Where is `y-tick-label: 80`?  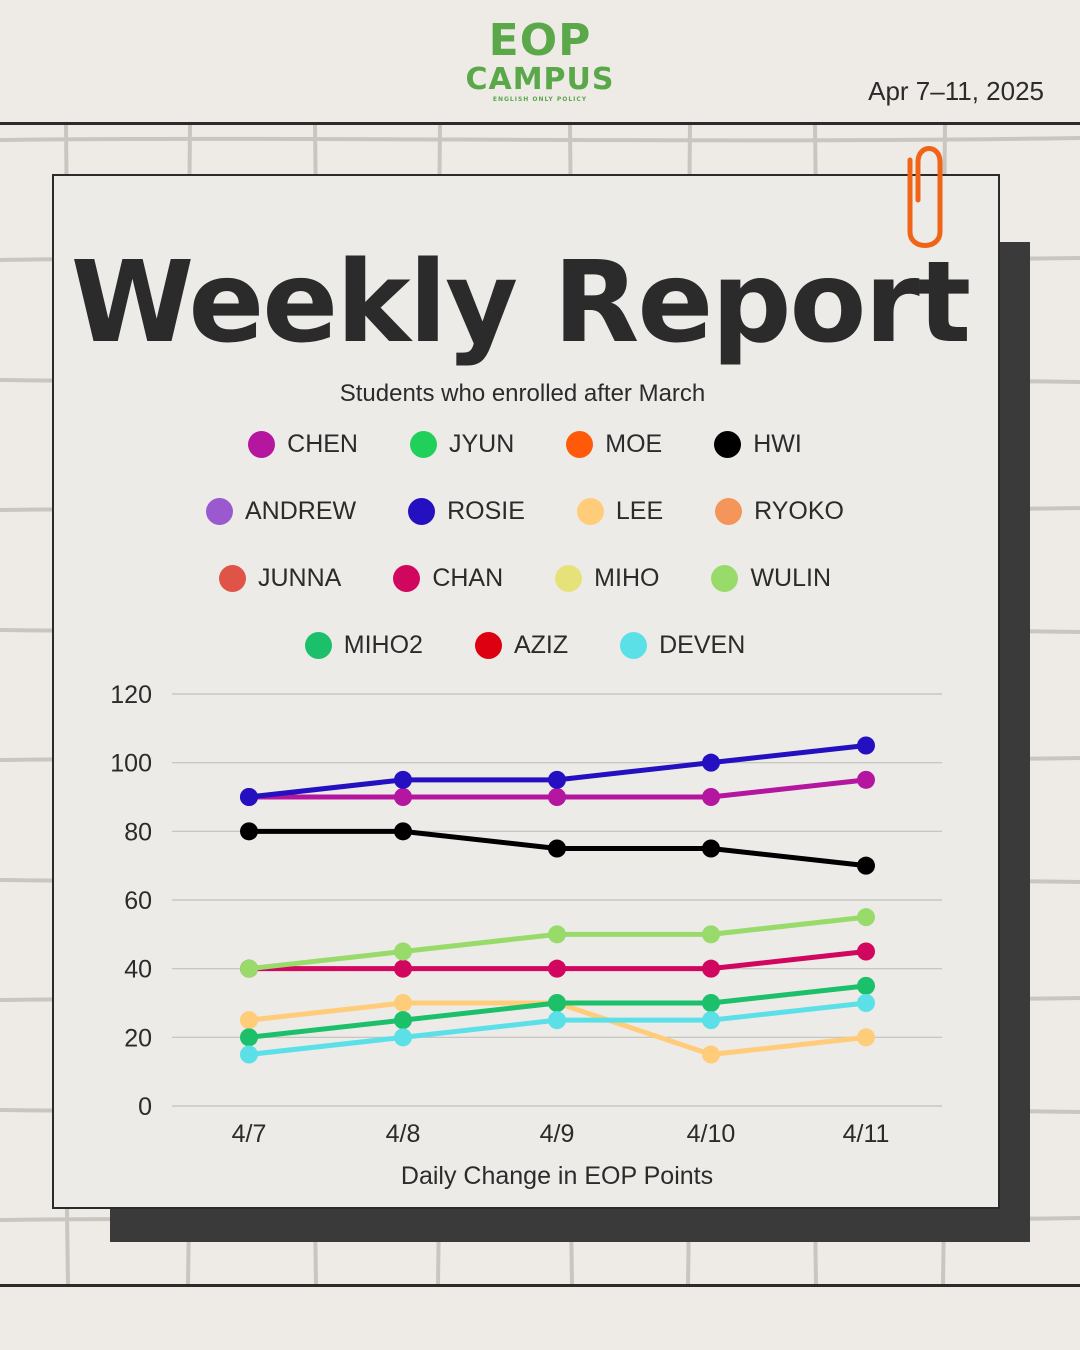
y-tick-label: 80 is located at coordinates (138, 832).